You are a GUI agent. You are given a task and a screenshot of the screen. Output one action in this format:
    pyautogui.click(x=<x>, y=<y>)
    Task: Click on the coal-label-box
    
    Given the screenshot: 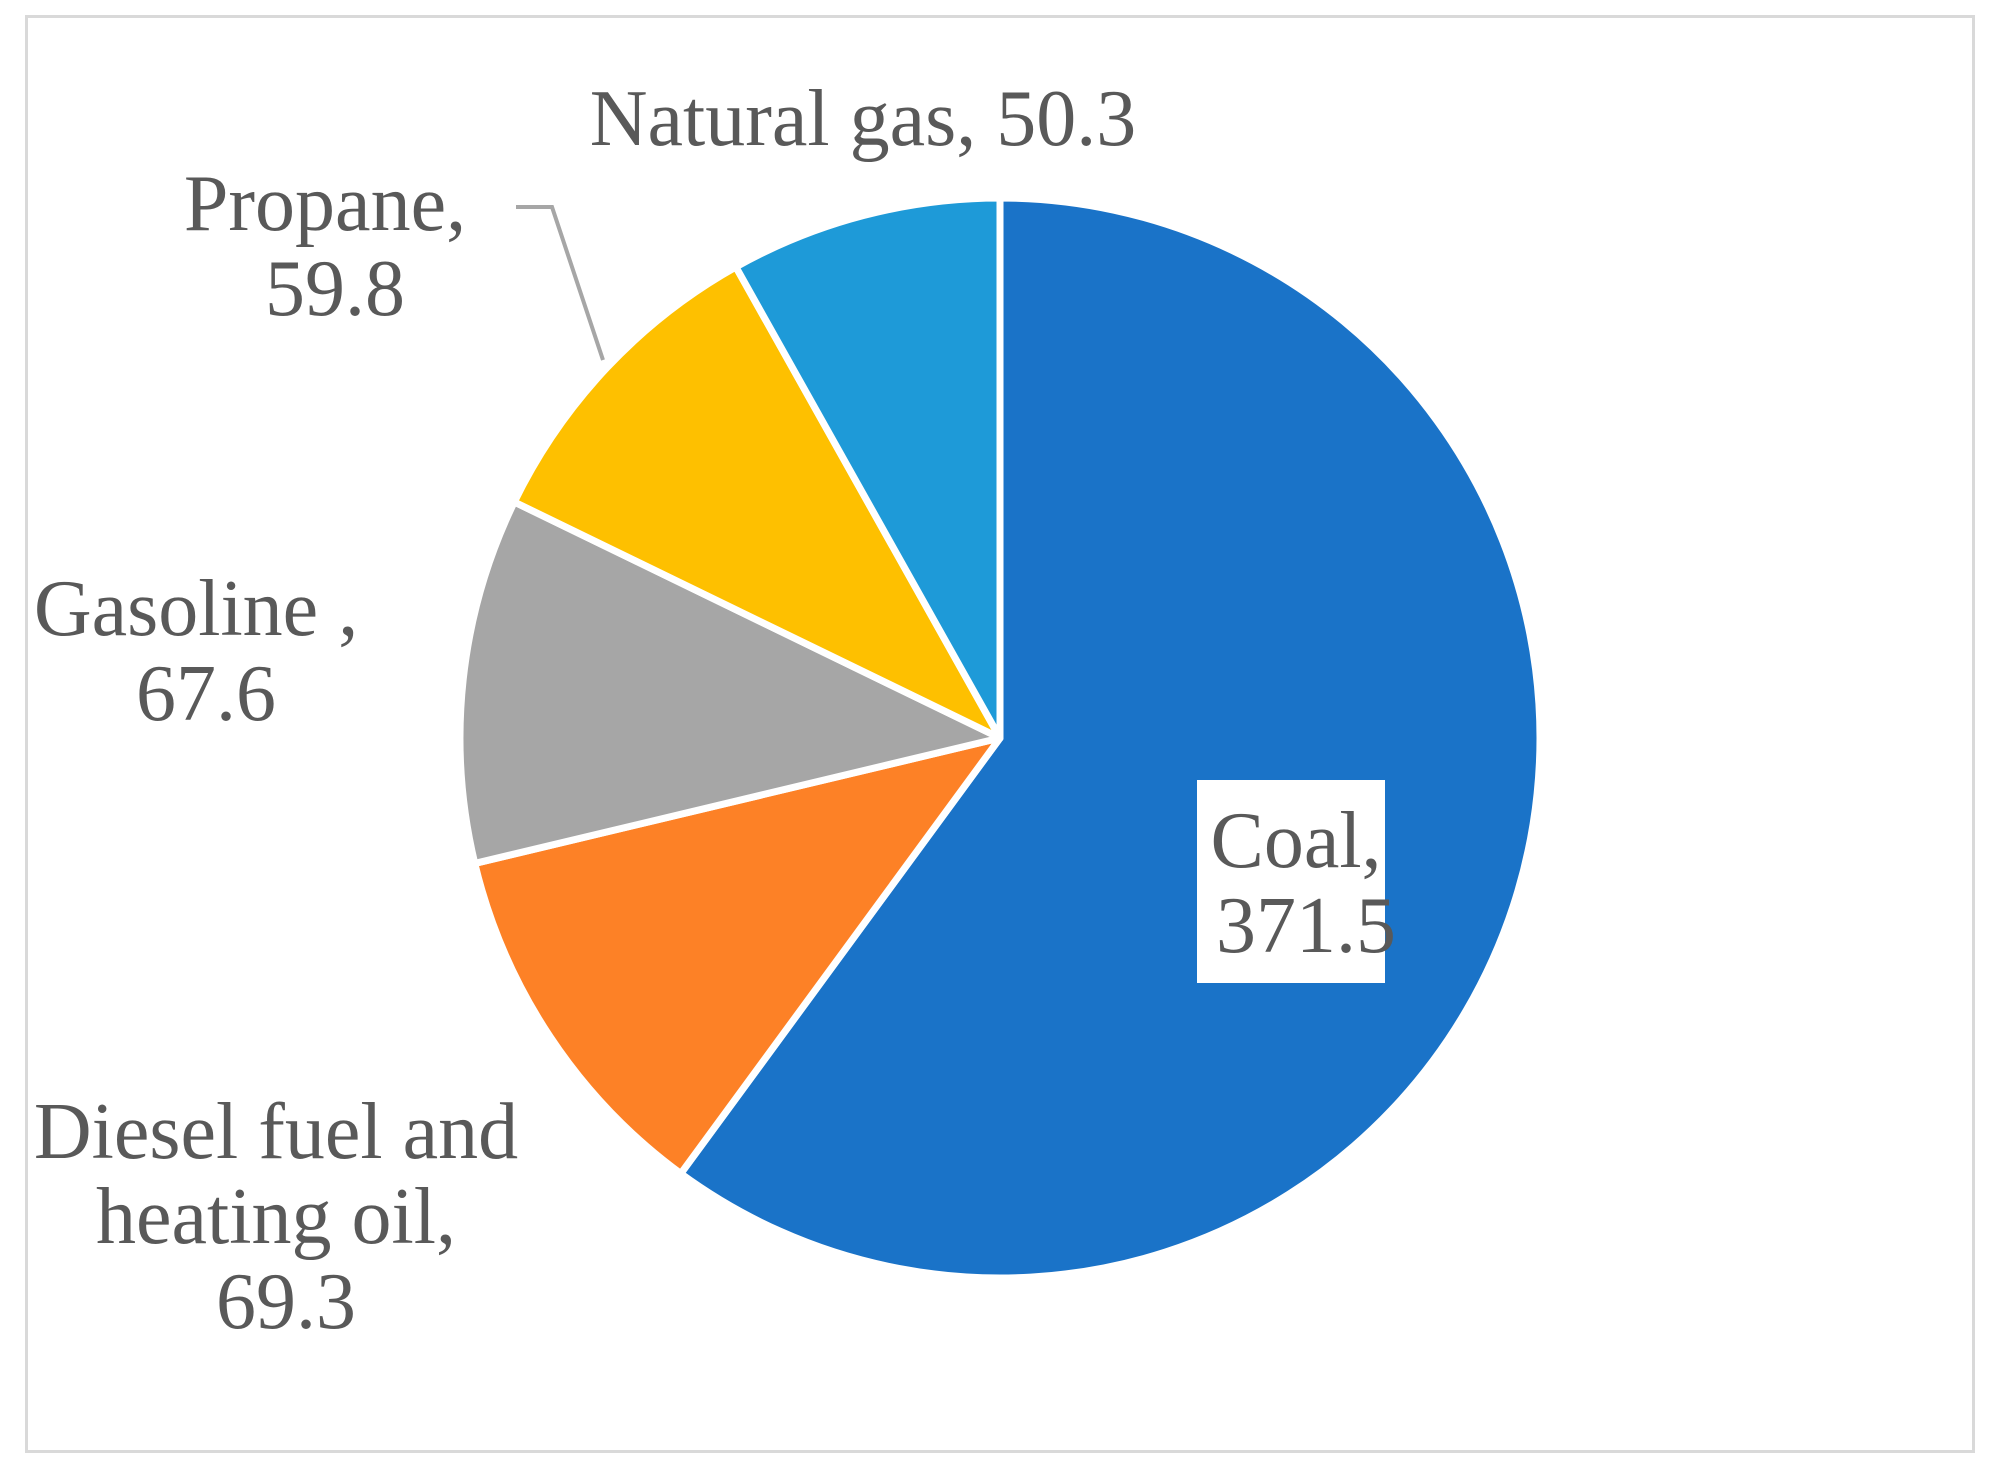 What is the action you would take?
    pyautogui.click(x=1291, y=881)
    